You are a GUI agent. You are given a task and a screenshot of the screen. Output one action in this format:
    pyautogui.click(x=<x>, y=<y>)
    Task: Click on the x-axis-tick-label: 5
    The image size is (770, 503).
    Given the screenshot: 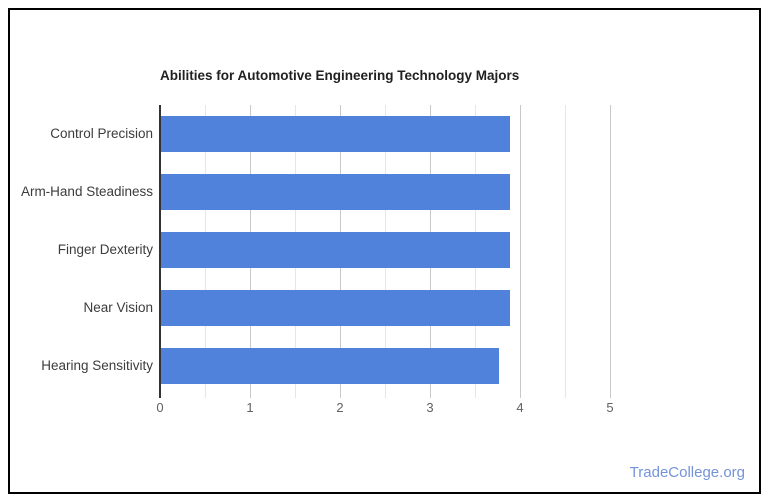 What is the action you would take?
    pyautogui.click(x=610, y=407)
    